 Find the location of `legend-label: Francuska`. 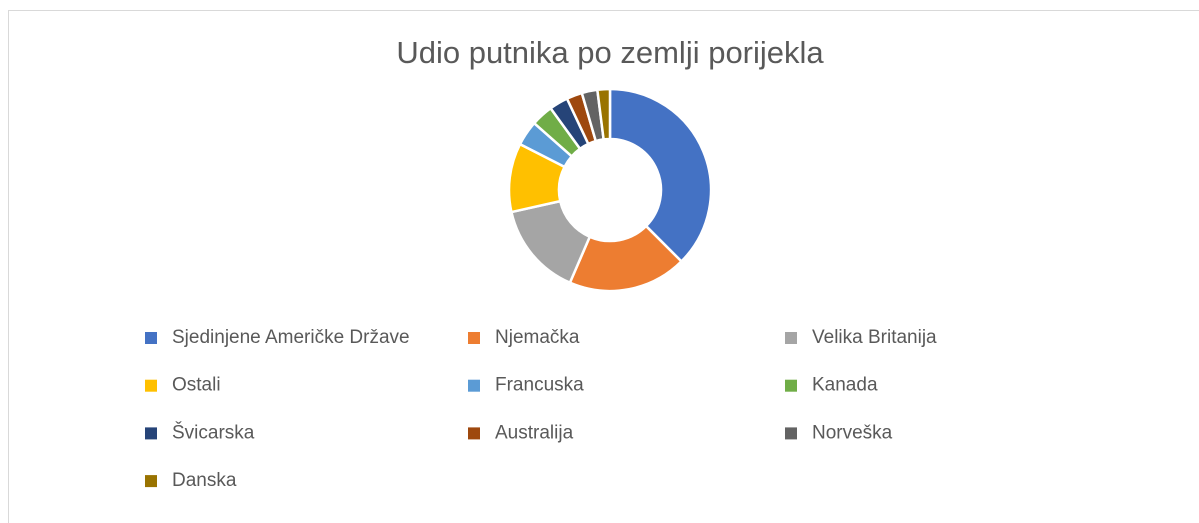

legend-label: Francuska is located at coordinates (539, 385).